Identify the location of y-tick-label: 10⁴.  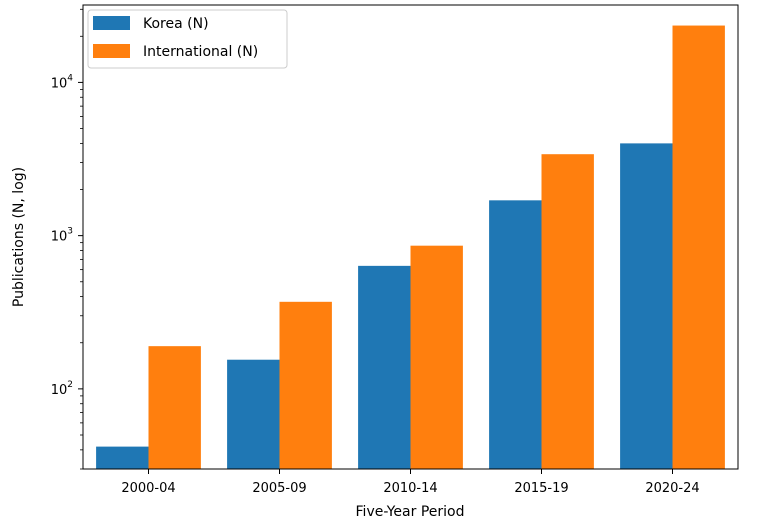
(62, 82).